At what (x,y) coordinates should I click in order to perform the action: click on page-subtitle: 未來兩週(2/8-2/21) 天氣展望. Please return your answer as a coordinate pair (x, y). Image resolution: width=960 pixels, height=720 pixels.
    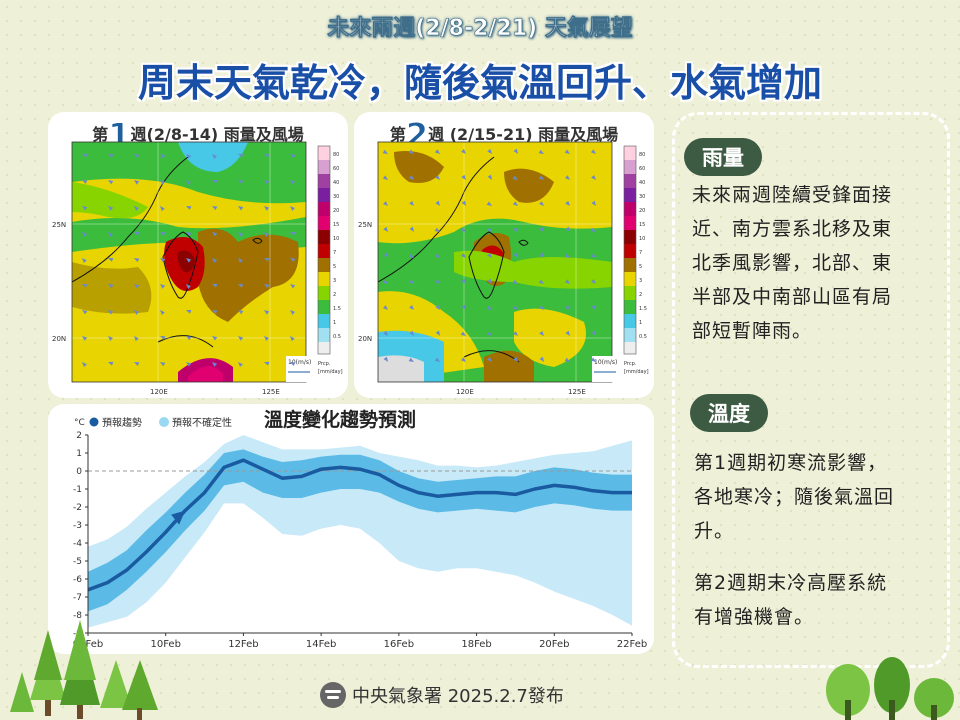
    Looking at the image, I should click on (480, 29).